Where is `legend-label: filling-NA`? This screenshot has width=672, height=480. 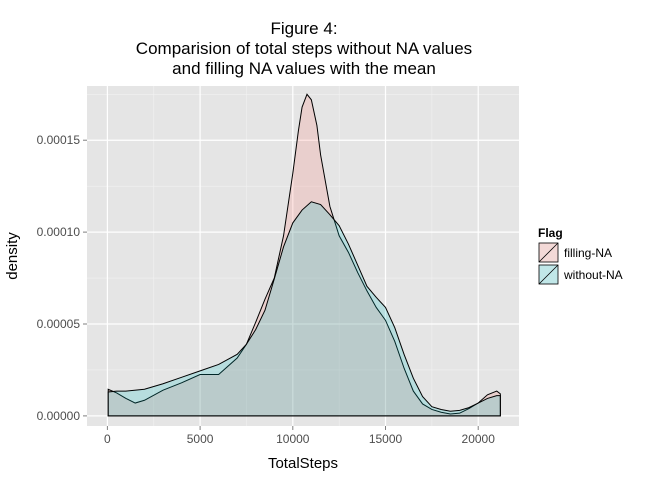
legend-label: filling-NA is located at coordinates (588, 253).